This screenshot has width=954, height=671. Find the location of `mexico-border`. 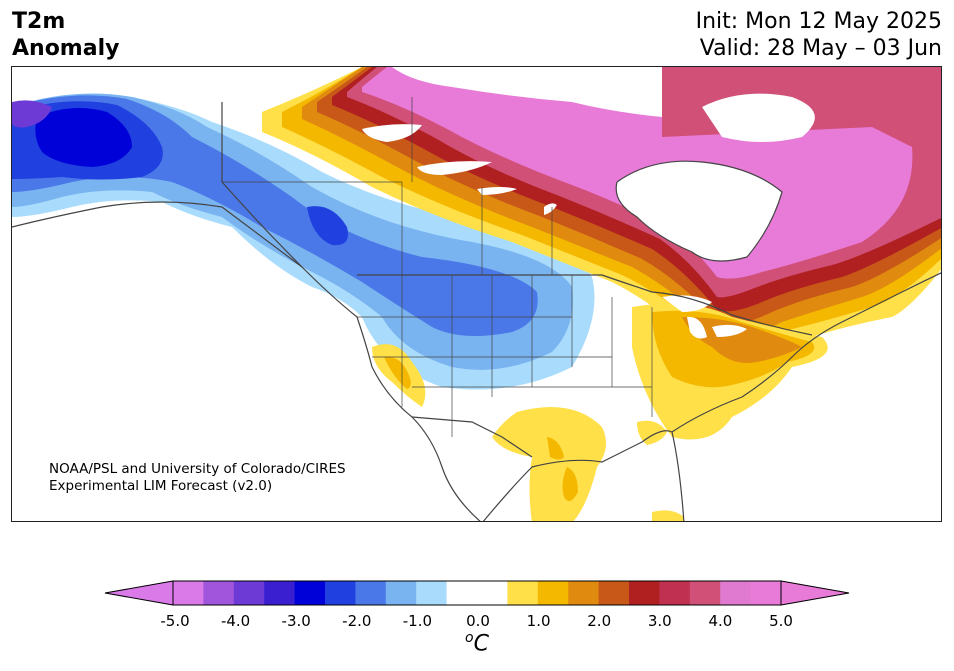

mexico-border is located at coordinates (472, 437).